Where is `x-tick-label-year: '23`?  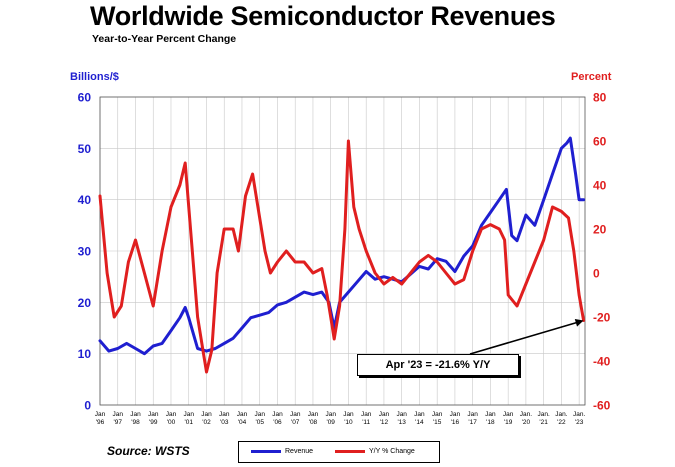 x-tick-label-year: '23 is located at coordinates (579, 422).